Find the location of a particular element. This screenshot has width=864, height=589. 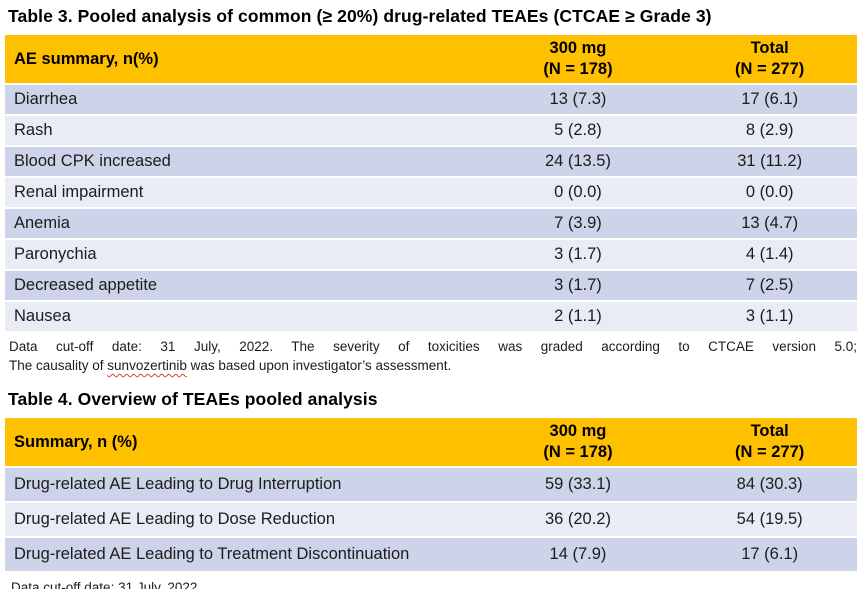

value-total-cell: 84 (30.3) is located at coordinates (769, 484).